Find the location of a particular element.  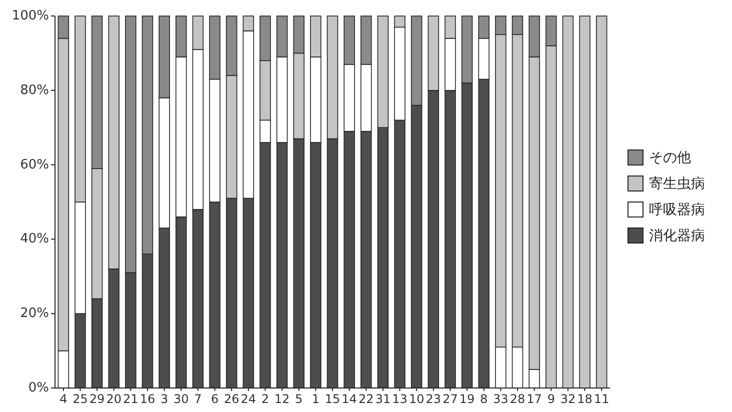

x-tick-label: 18 is located at coordinates (584, 399).